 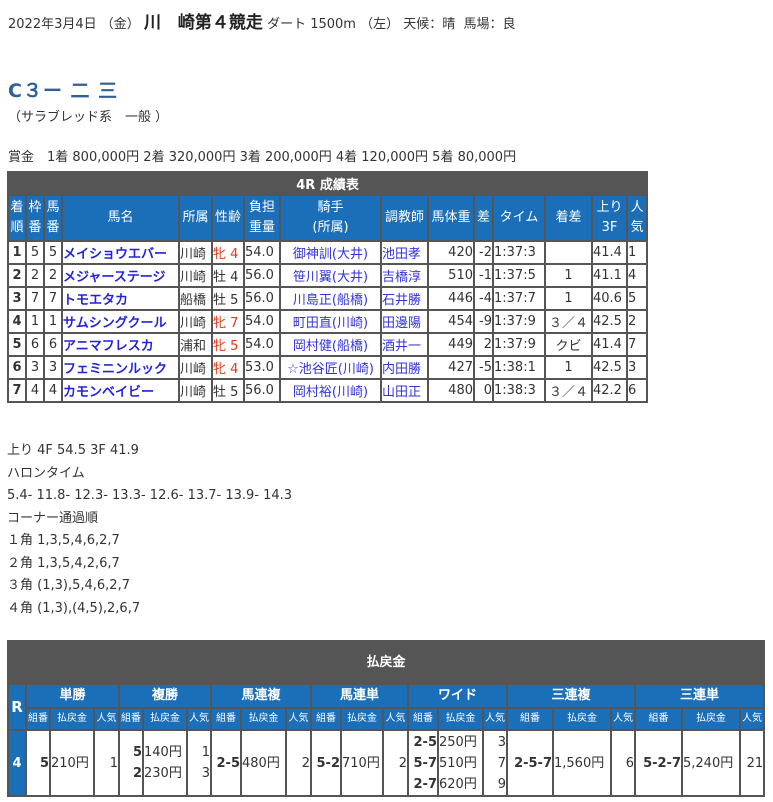 I want to click on jockey-cell: 川島正(船橋), so click(x=330, y=298).